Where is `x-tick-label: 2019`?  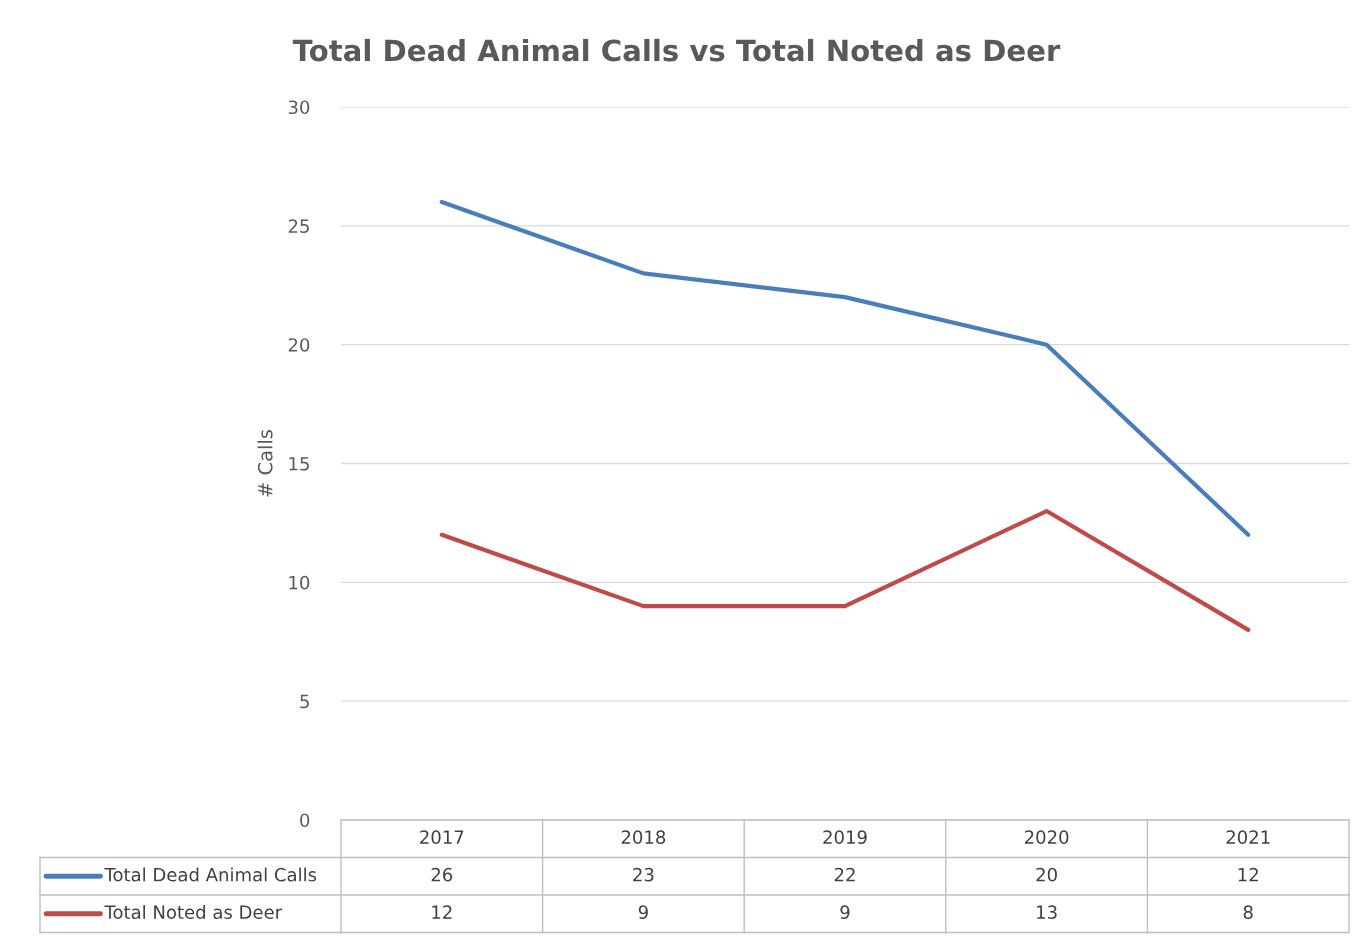
x-tick-label: 2019 is located at coordinates (845, 837).